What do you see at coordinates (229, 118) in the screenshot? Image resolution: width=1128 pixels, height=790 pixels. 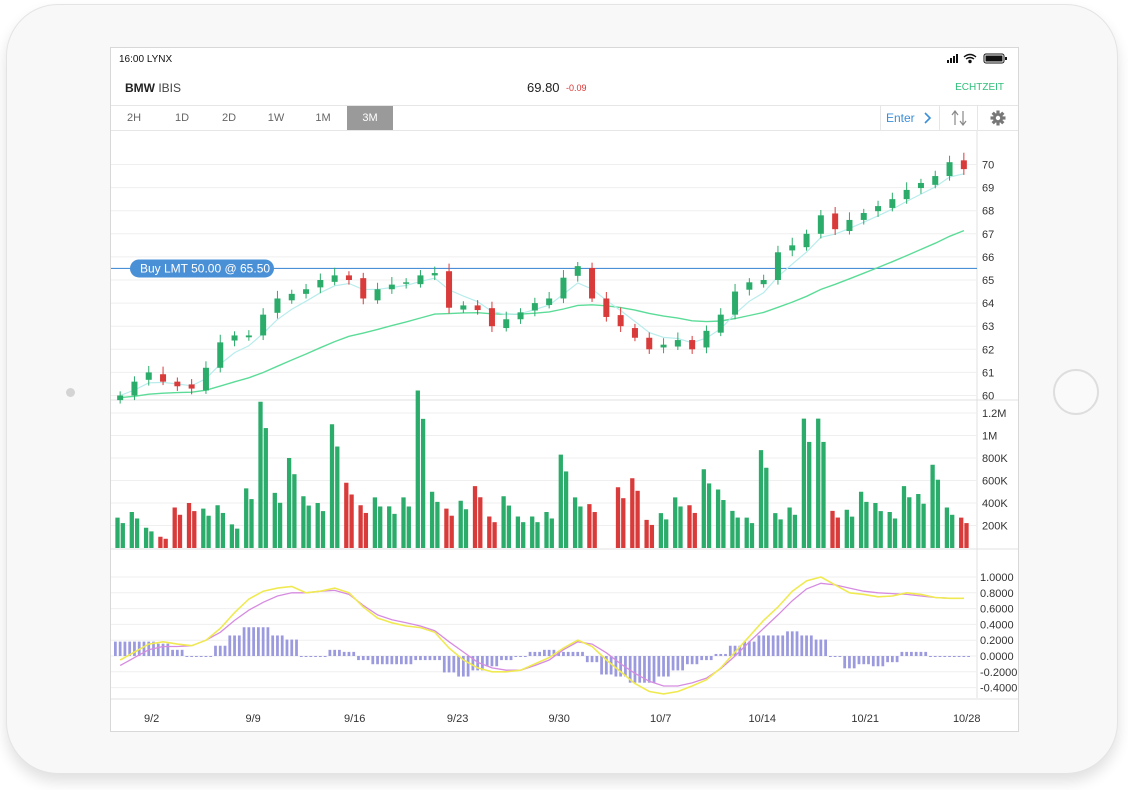 I see `timeframe-2d: 2D` at bounding box center [229, 118].